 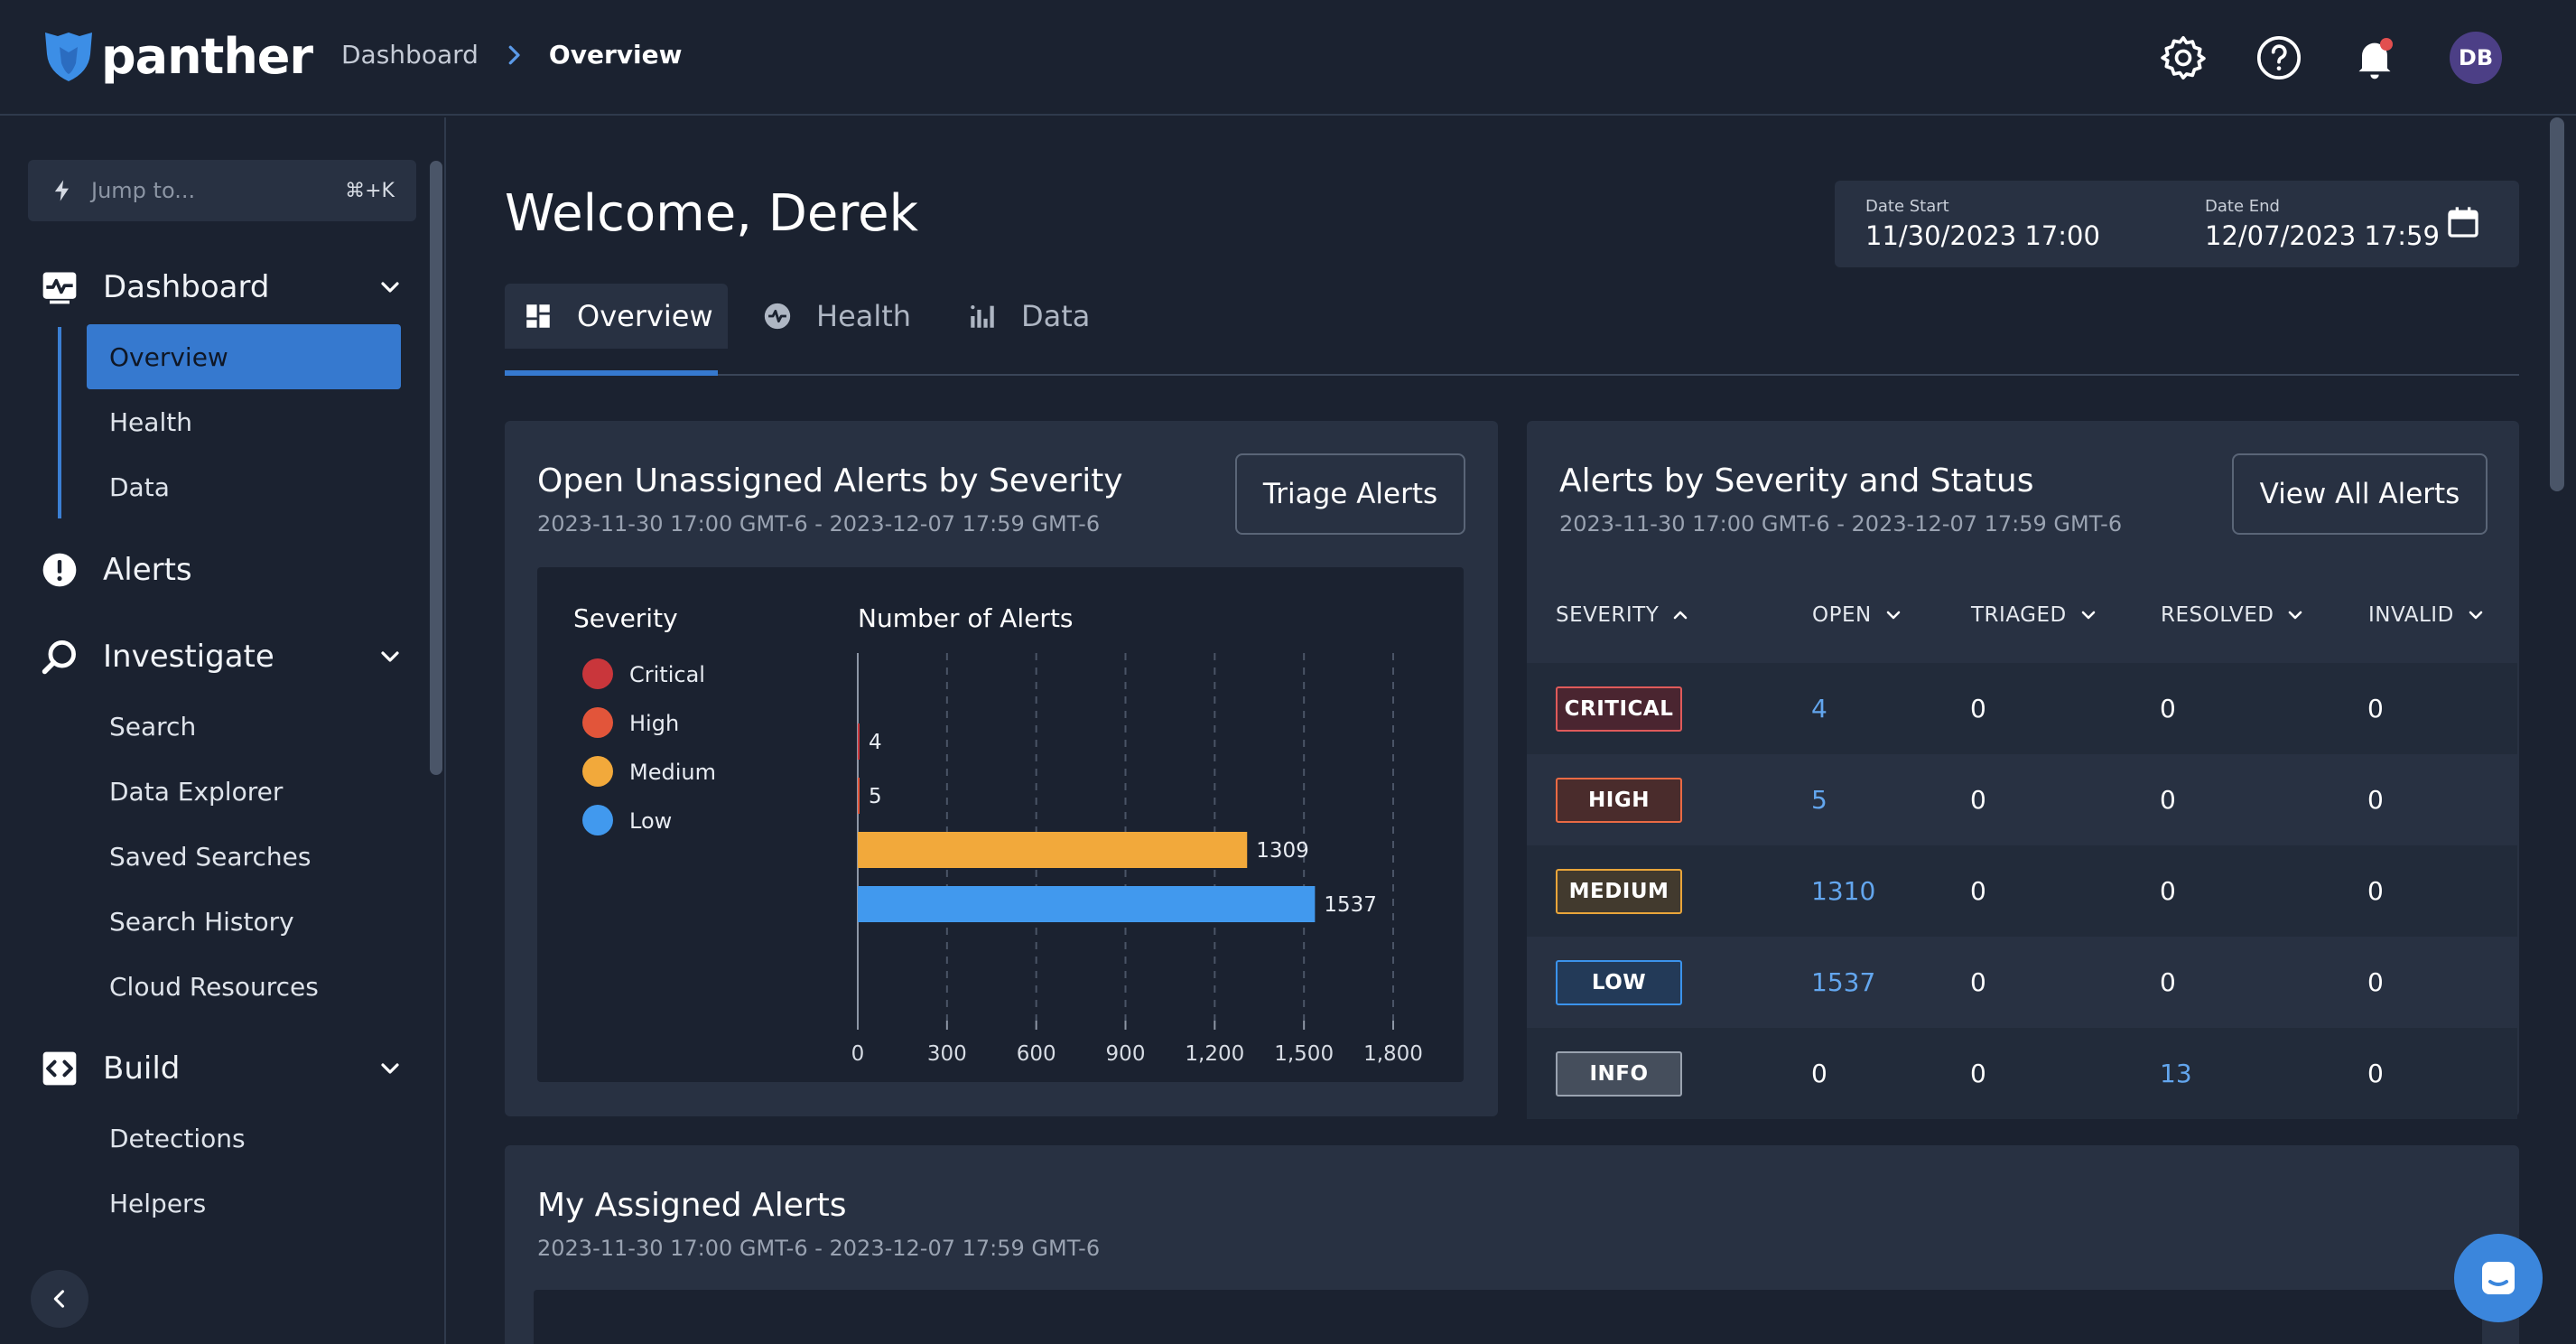 What do you see at coordinates (1680, 615) in the screenshot?
I see `chevron-up-icon` at bounding box center [1680, 615].